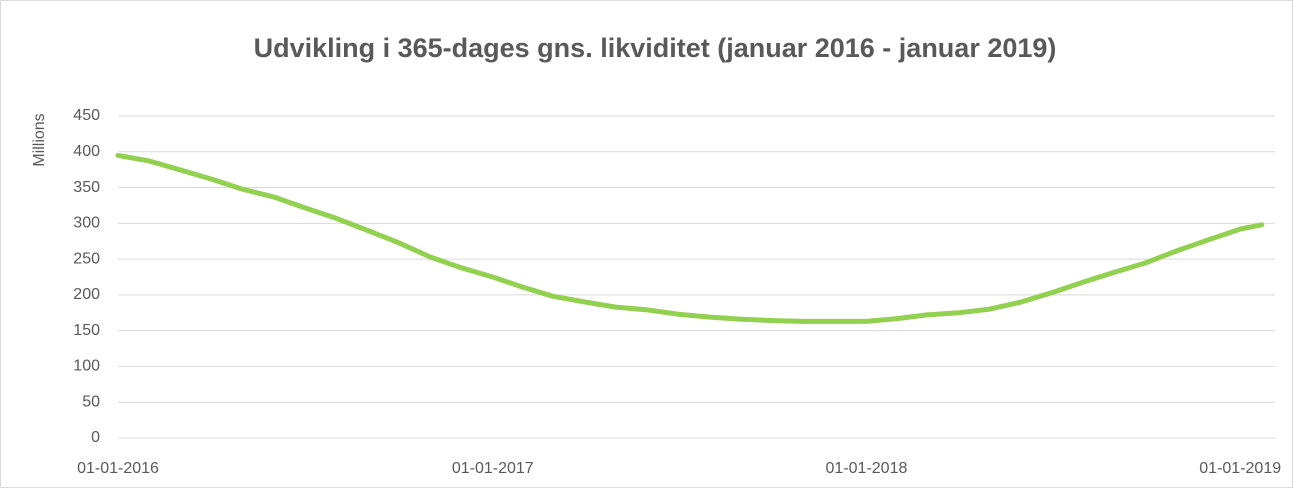 Image resolution: width=1293 pixels, height=488 pixels. What do you see at coordinates (39, 139) in the screenshot?
I see `y-axis-label: Millions` at bounding box center [39, 139].